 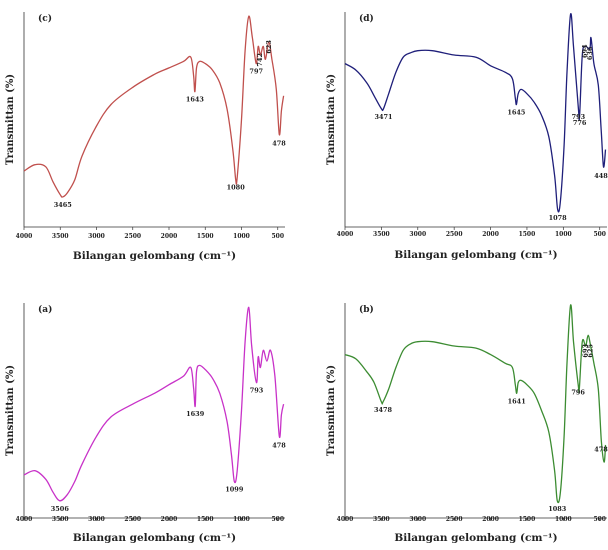 What do you see at coordinates (234, 489) in the screenshot?
I see `peak-label: 1099` at bounding box center [234, 489].